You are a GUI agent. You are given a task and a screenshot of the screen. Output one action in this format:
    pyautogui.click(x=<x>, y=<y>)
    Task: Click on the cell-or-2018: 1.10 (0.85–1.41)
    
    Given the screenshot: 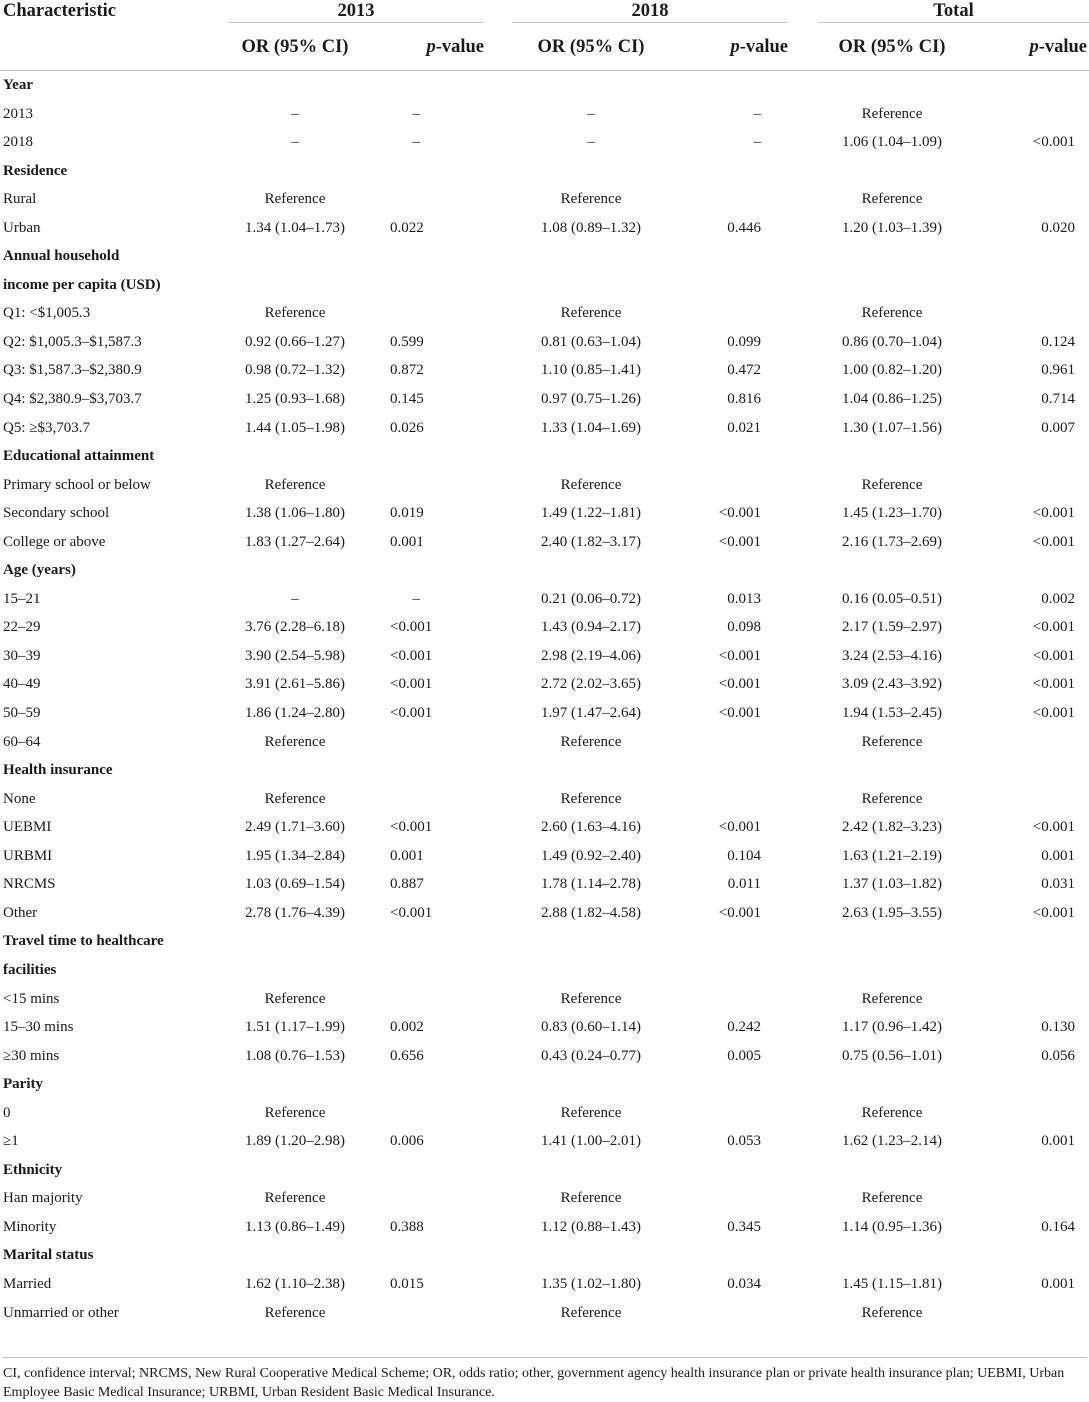 What is the action you would take?
    pyautogui.click(x=591, y=370)
    